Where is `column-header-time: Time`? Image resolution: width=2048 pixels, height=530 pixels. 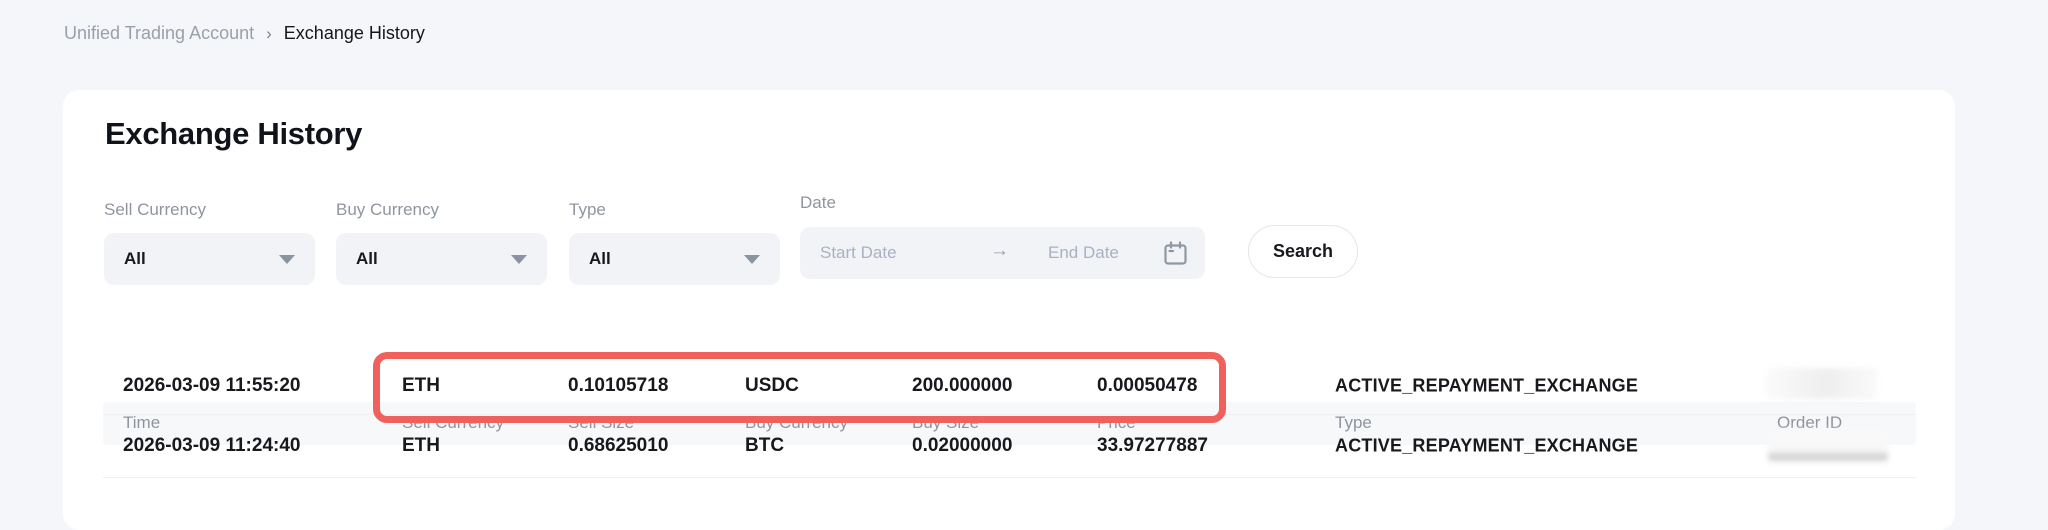 column-header-time: Time is located at coordinates (142, 422).